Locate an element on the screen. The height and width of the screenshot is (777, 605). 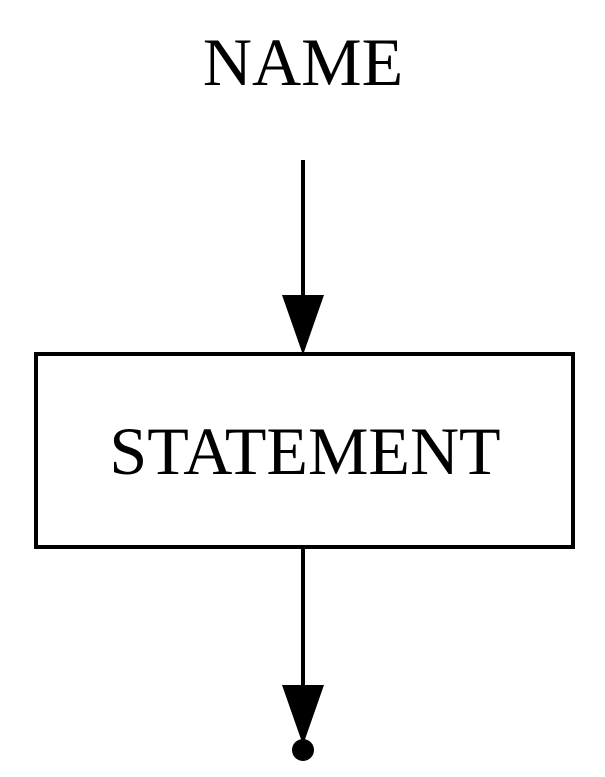
entry-arrowhead is located at coordinates (303, 325).